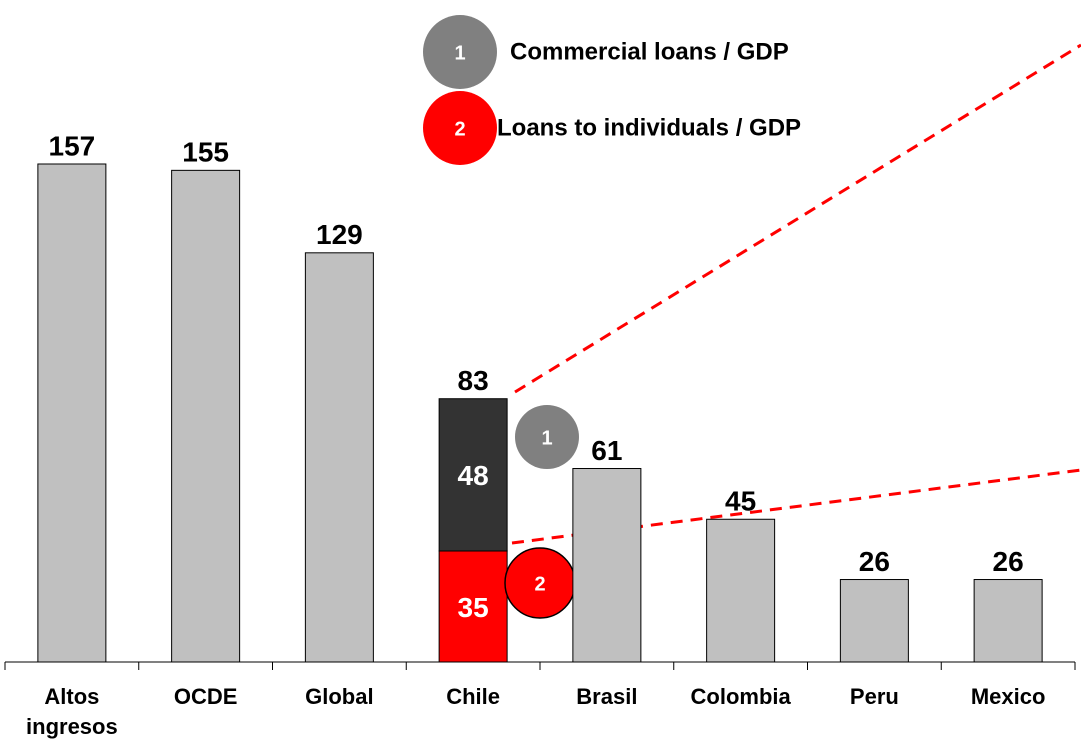  Describe the element at coordinates (649, 51) in the screenshot. I see `legend-label: Commercial loans / GDP` at that location.